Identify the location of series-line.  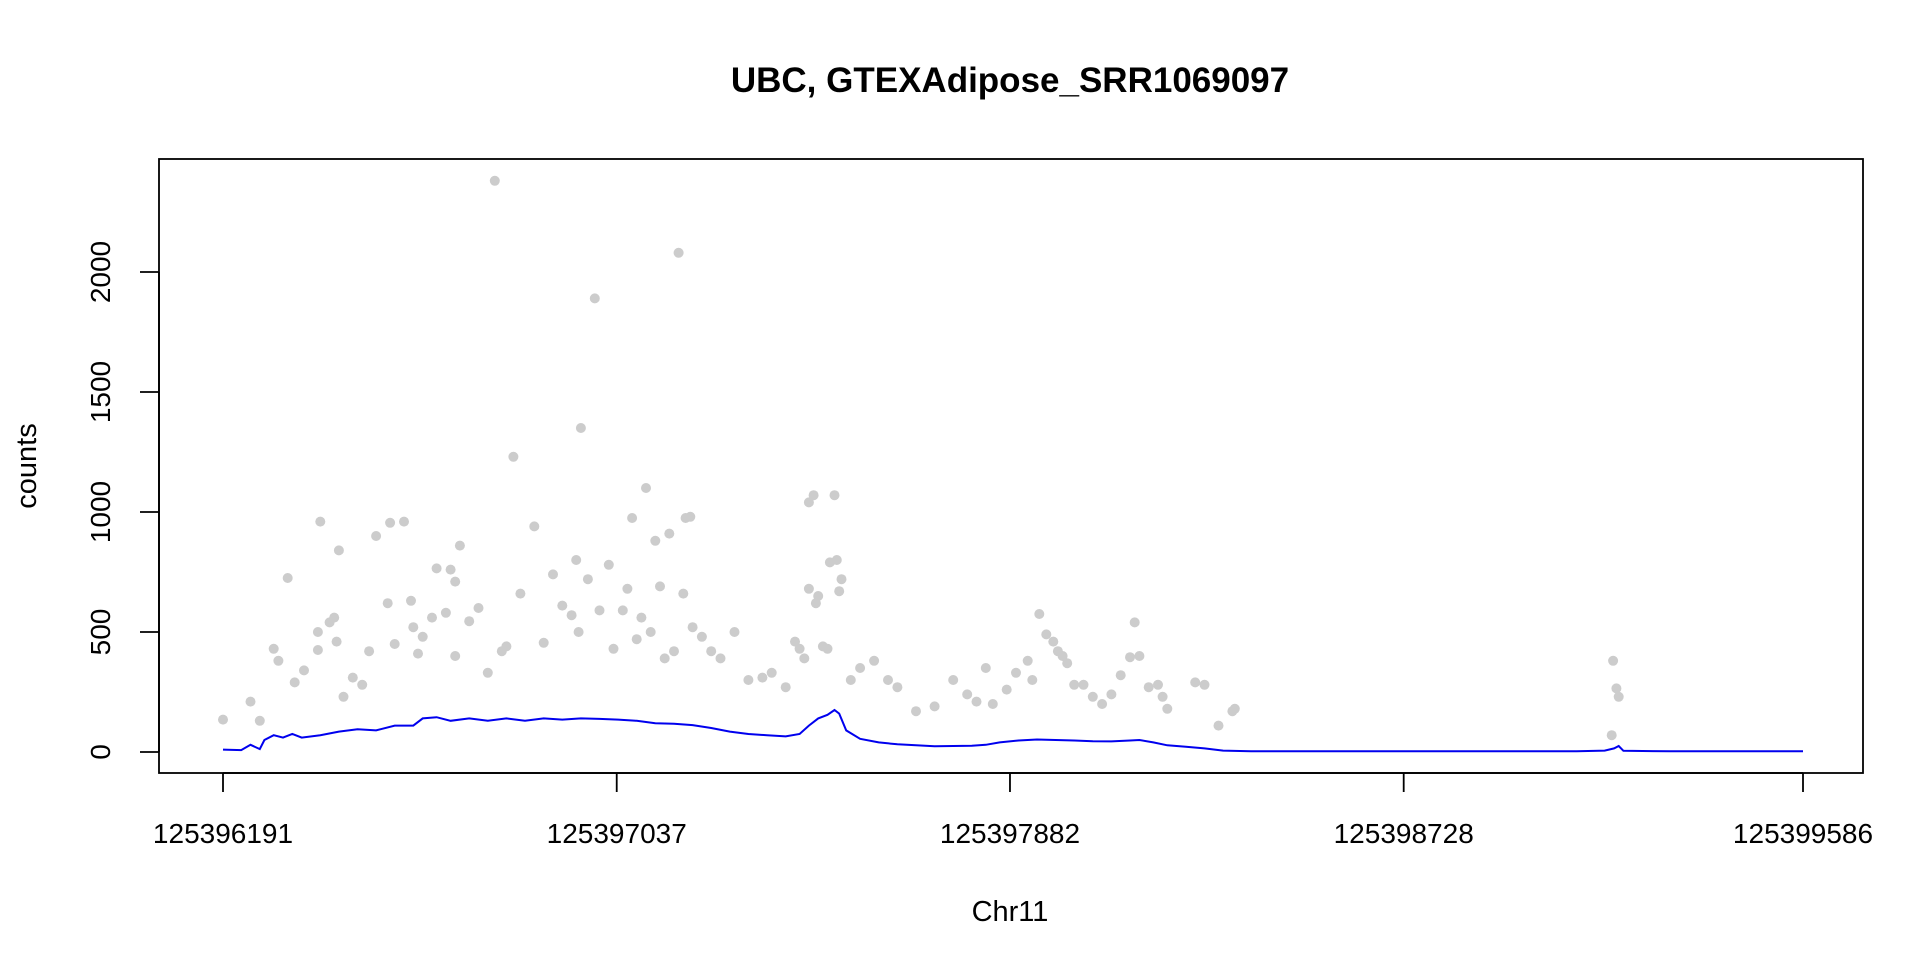
(1012, 730).